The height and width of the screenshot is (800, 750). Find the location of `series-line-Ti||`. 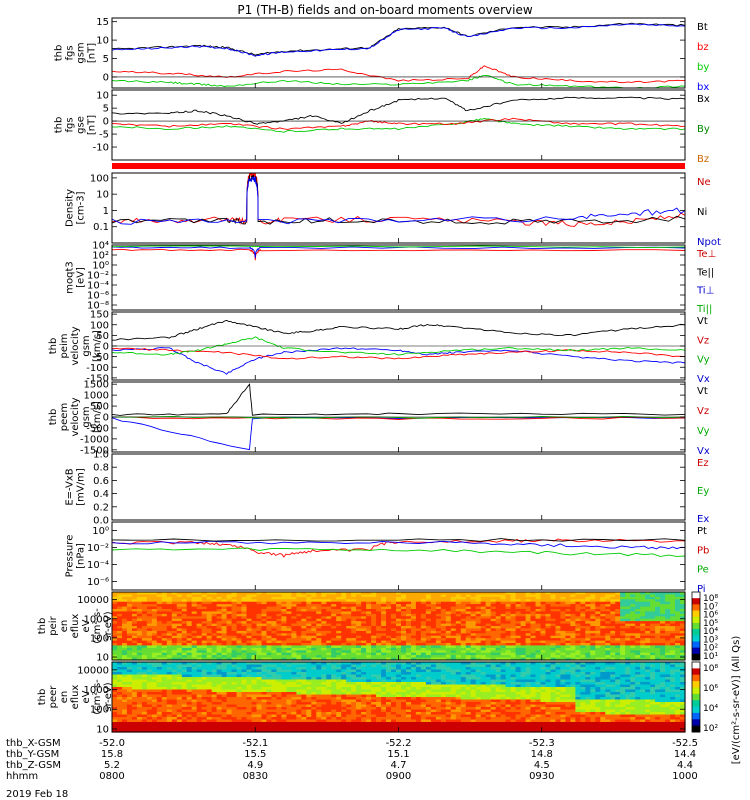

series-line-Ti|| is located at coordinates (398, 247).